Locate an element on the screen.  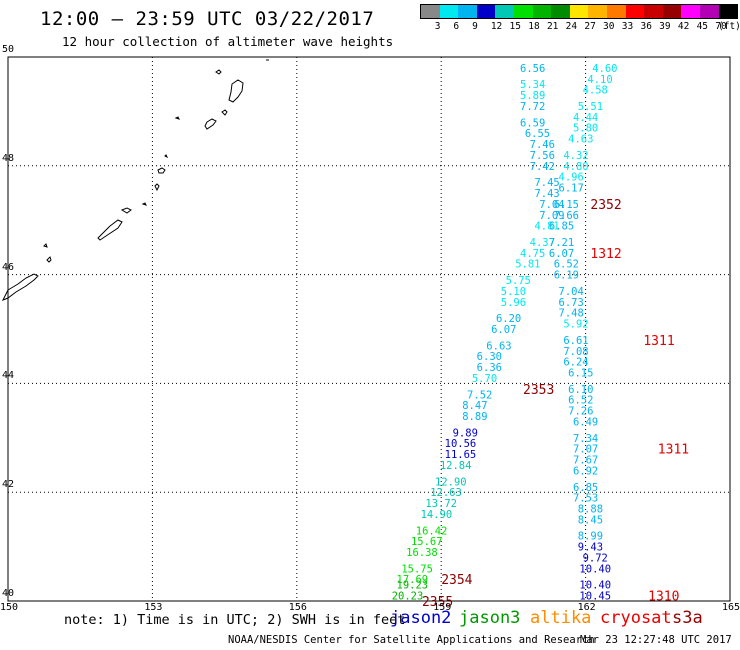
pass-time-label: 2355 is located at coordinates (437, 602).